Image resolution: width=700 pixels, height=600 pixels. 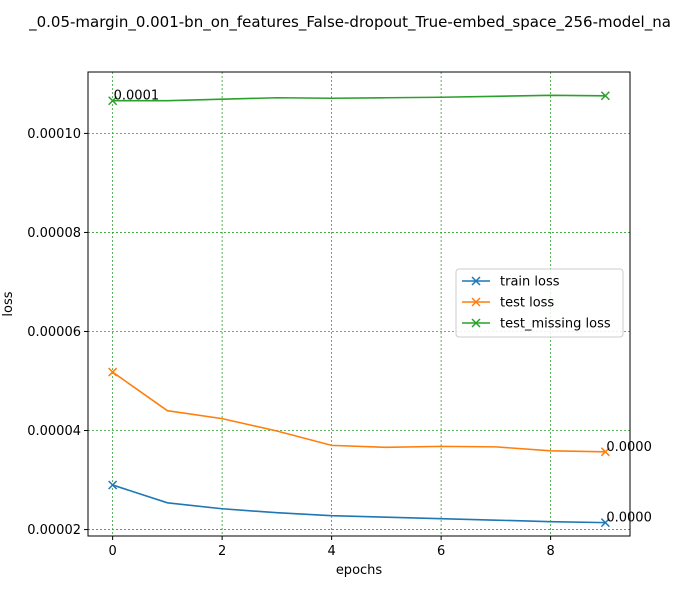 What do you see at coordinates (54, 530) in the screenshot?
I see `y-tick-label: 0.00002` at bounding box center [54, 530].